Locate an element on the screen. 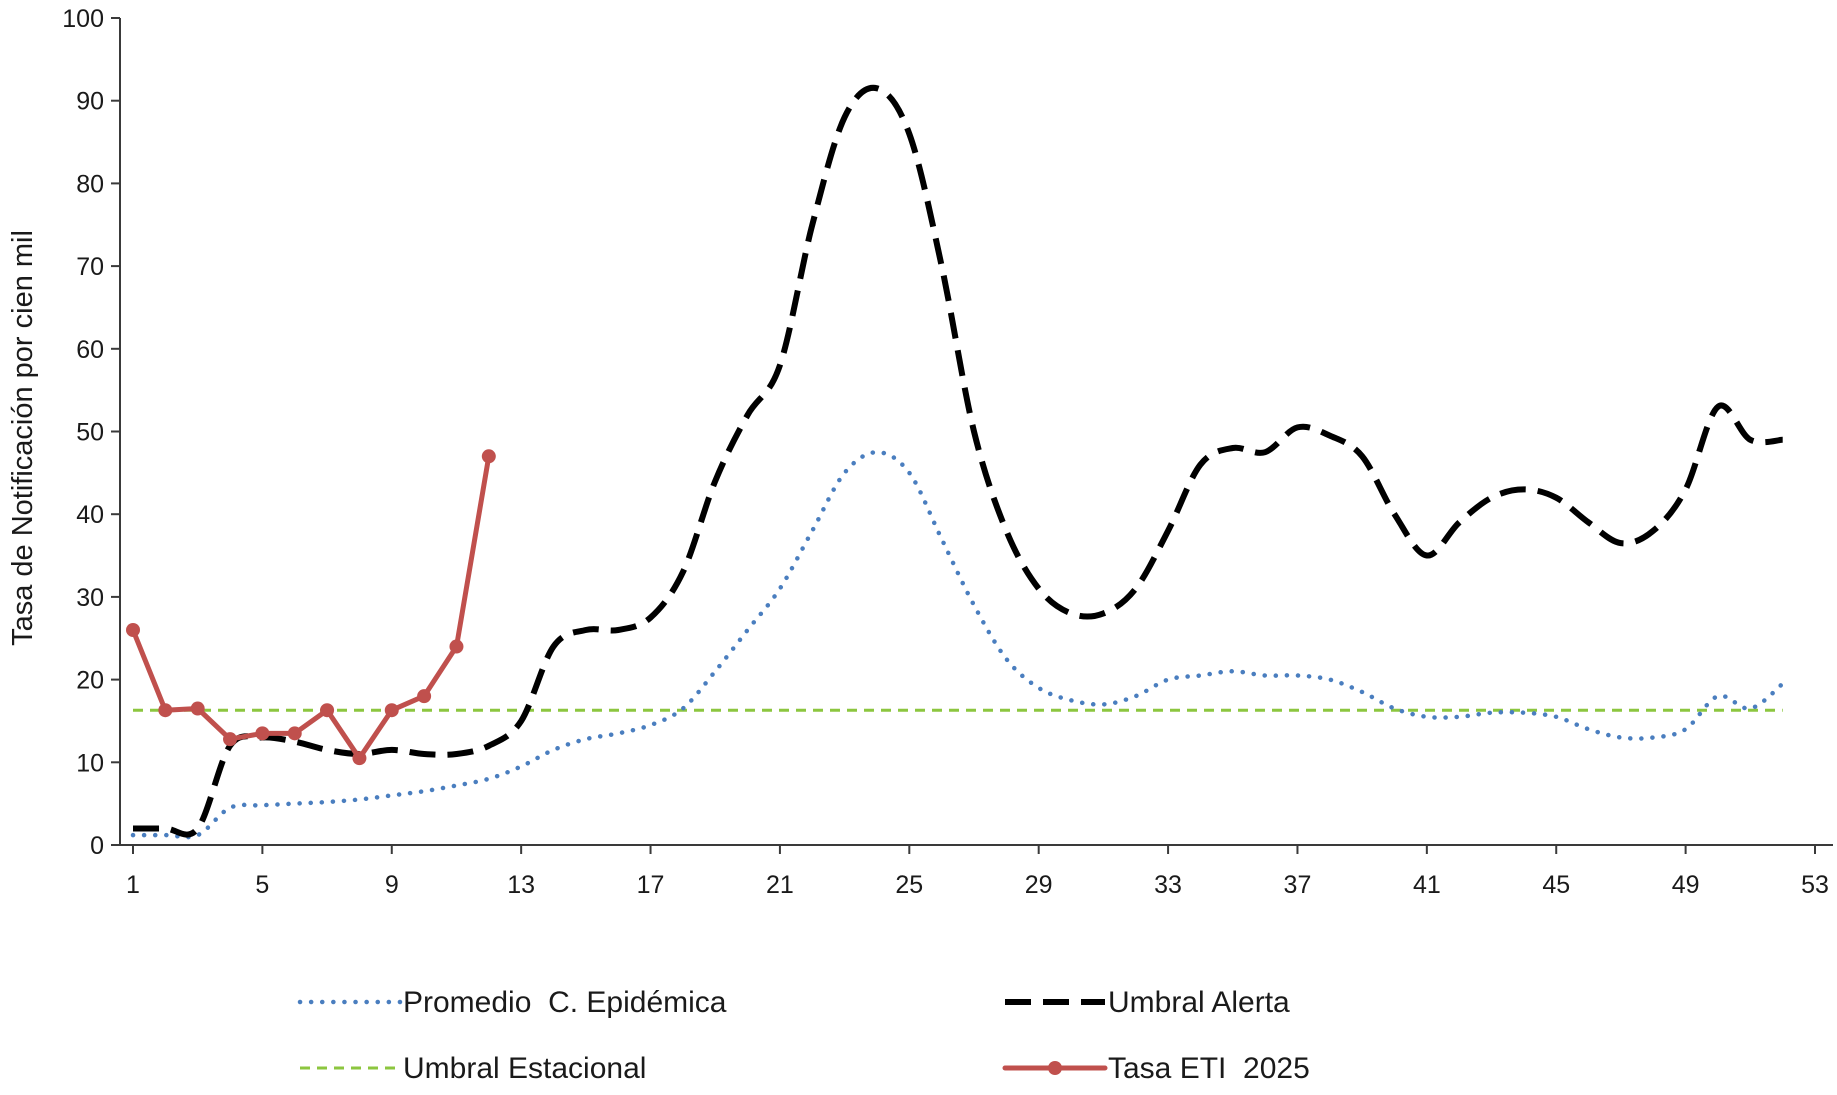  y-tick-label: 100 is located at coordinates (83, 19).